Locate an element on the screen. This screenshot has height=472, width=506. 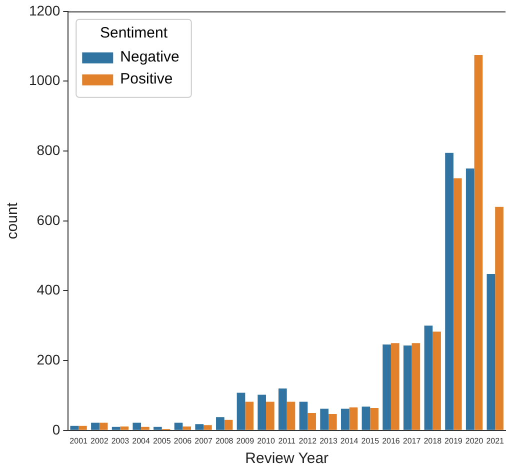
y-tick-label: 200 is located at coordinates (48, 359).